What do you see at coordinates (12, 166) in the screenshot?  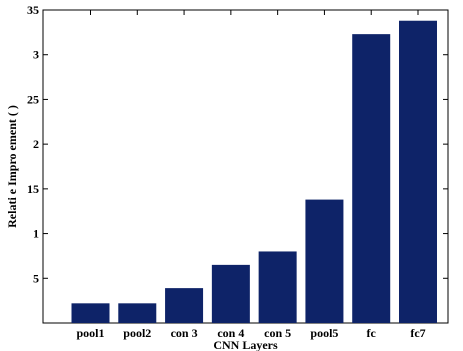 I see `y-axis-title: Relati e Impro ement ( )` at bounding box center [12, 166].